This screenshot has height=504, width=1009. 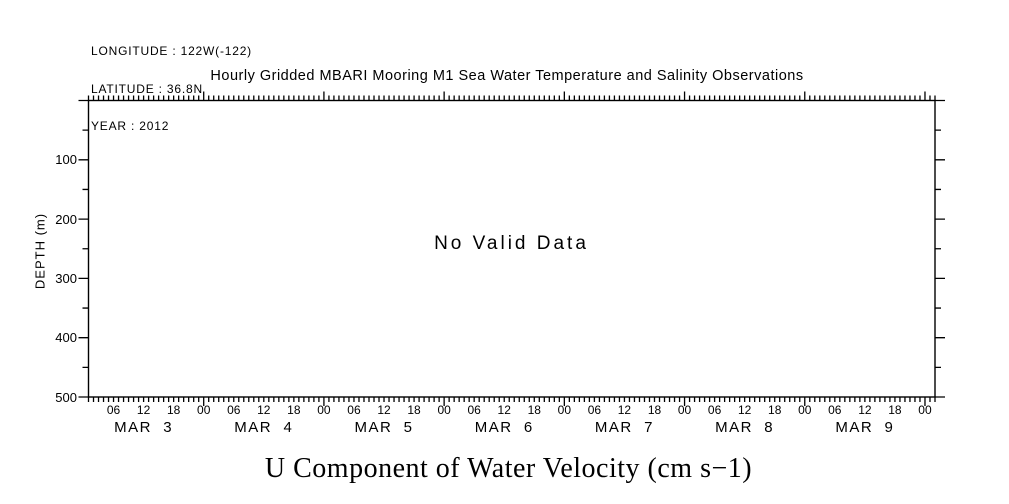 What do you see at coordinates (264, 427) in the screenshot?
I see `x-day-label: MAR 4` at bounding box center [264, 427].